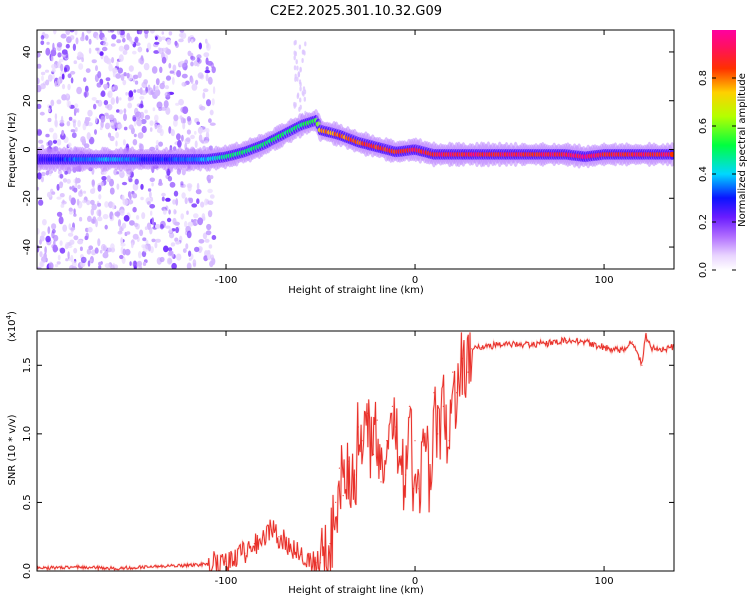 The width and height of the screenshot is (750, 600). What do you see at coordinates (703, 78) in the screenshot?
I see `colorbar-tick-label: 0.8` at bounding box center [703, 78].